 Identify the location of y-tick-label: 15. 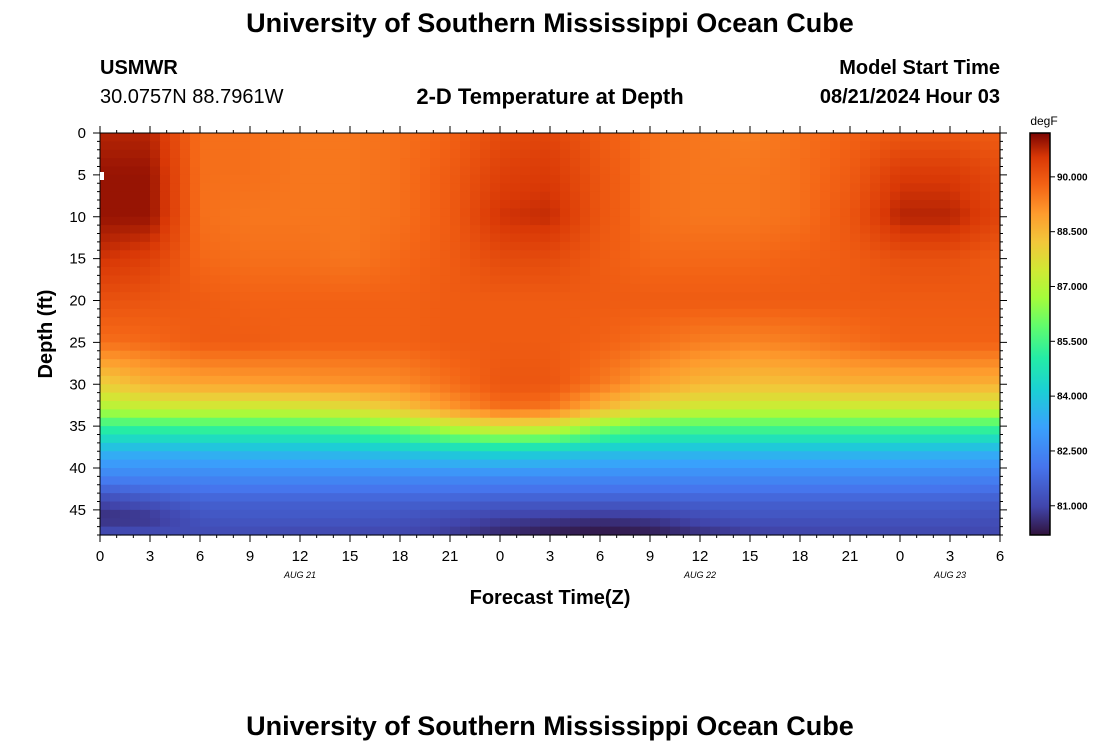
(77, 259).